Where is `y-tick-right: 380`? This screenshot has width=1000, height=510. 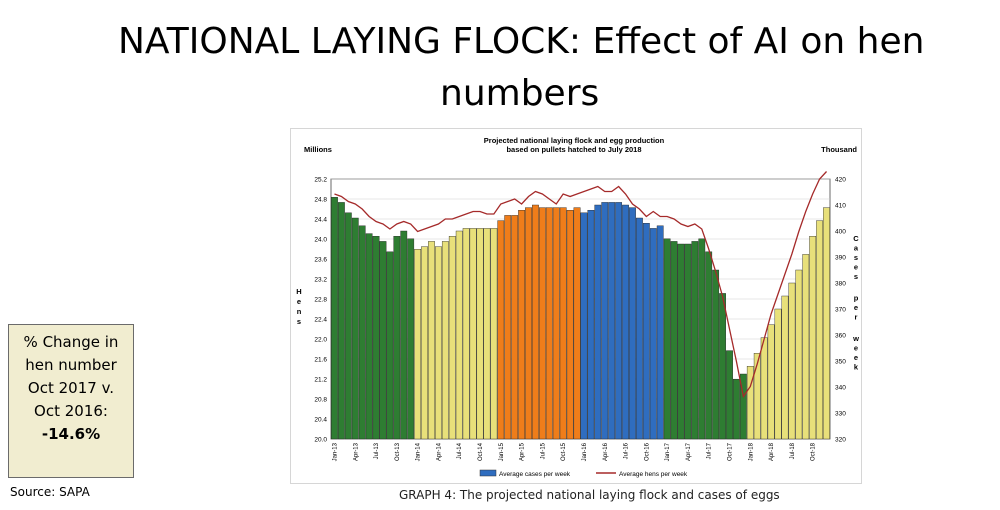 y-tick-right: 380 is located at coordinates (840, 284).